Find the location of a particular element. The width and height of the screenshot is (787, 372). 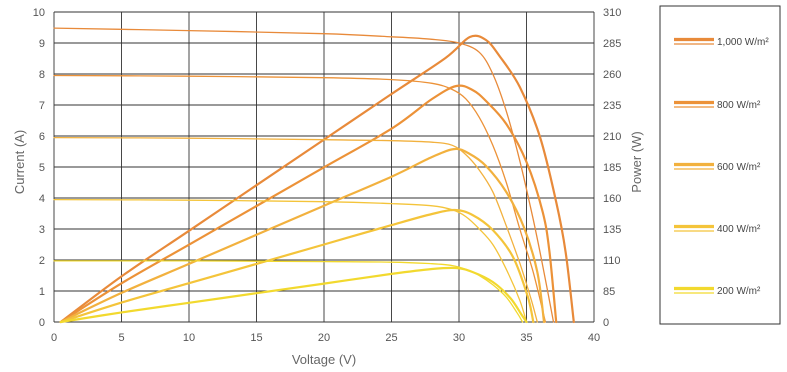

y2-tick-label: 310 is located at coordinates (612, 13).